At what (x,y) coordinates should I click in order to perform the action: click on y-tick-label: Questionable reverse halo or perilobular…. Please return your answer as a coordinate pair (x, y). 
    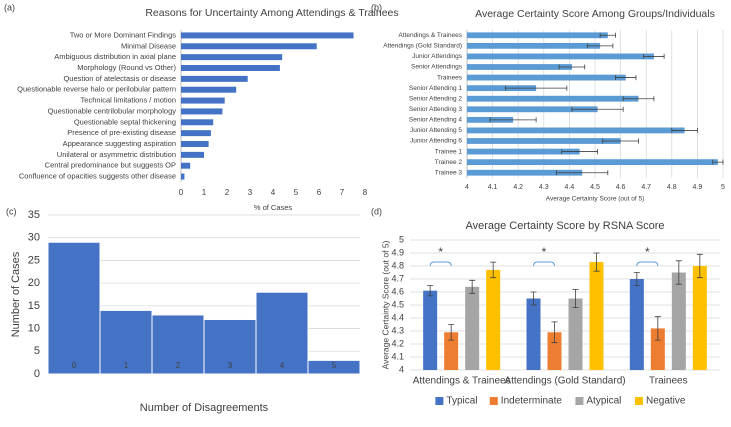
    Looking at the image, I should click on (96, 89).